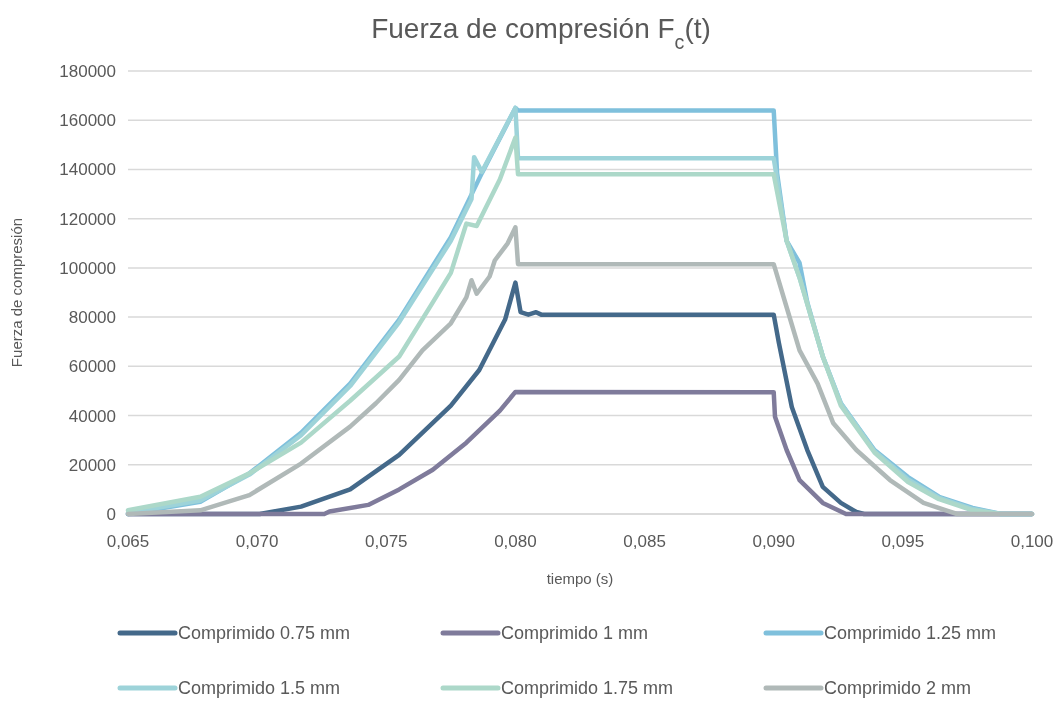  I want to click on legend-label: Comprimido 1.75 mm, so click(587, 688).